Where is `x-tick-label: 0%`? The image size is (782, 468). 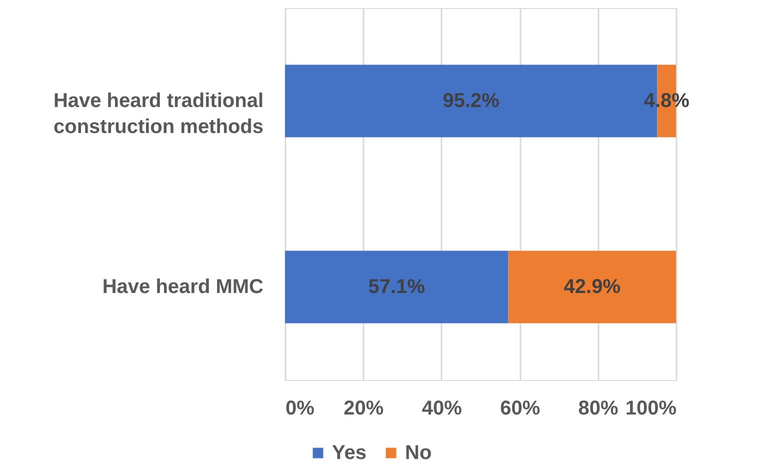
x-tick-label: 0% is located at coordinates (300, 409).